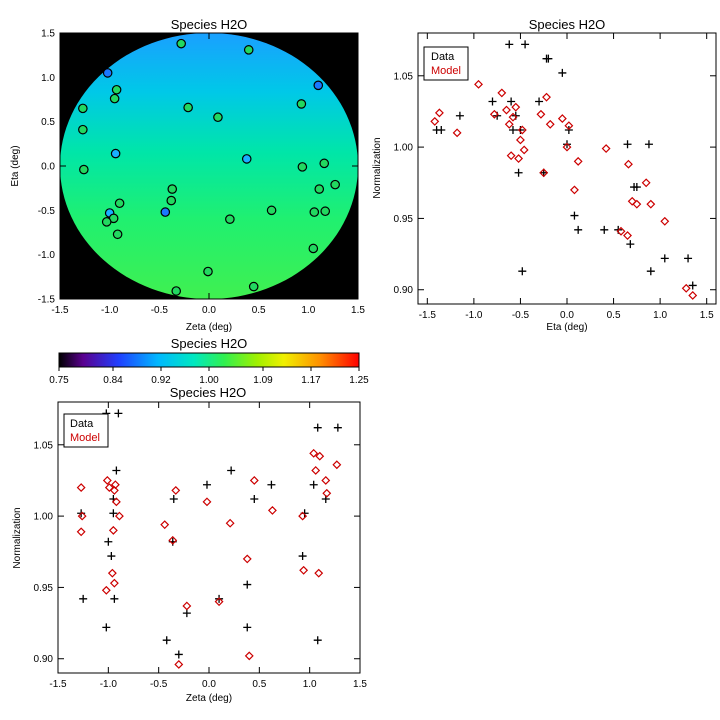 This screenshot has width=720, height=720. Describe the element at coordinates (47, 211) in the screenshot. I see `map-y-tick-label: -0.5` at that location.